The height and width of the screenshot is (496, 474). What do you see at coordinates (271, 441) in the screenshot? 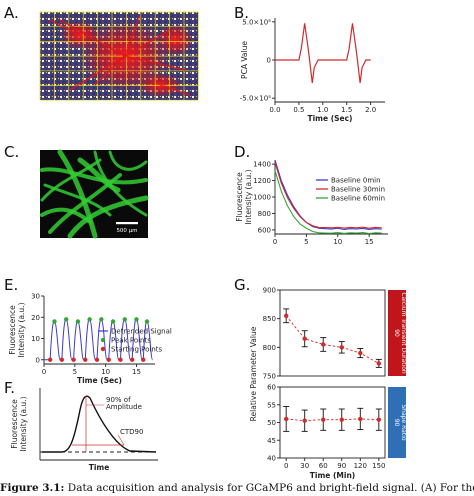
I see `chart-g-sub1-ytick-1: 45` at bounding box center [271, 441].